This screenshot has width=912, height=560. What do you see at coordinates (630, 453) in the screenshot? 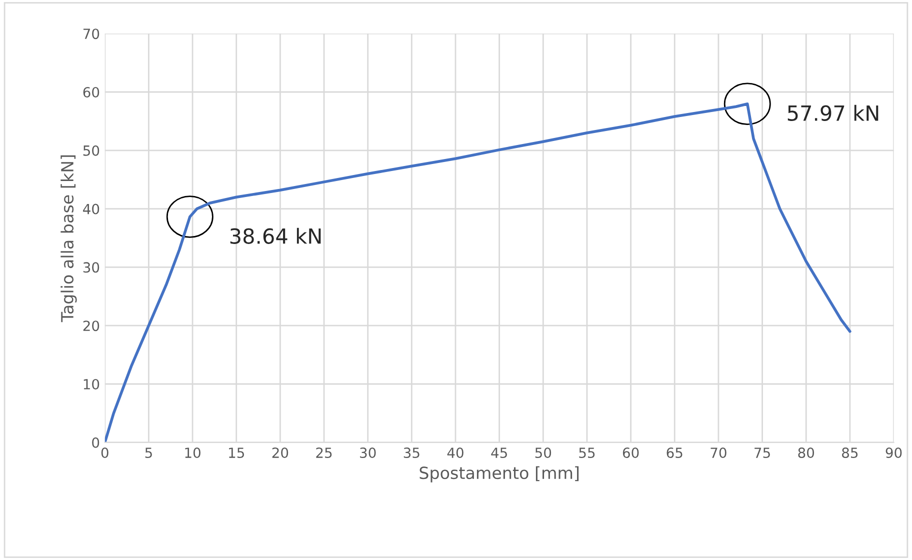
I see `x-tick-label: 60` at bounding box center [630, 453].